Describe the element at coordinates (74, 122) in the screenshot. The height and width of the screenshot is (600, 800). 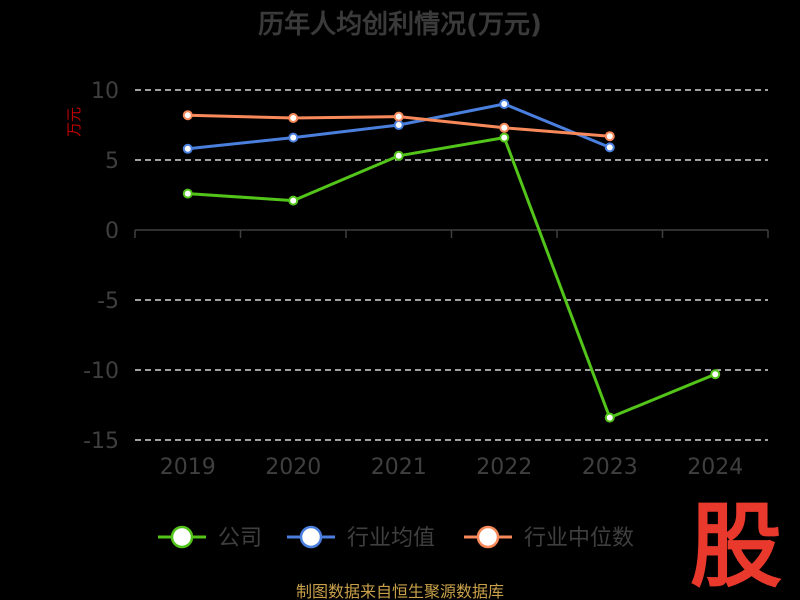
I see `y-axis-unit: 万元` at that location.